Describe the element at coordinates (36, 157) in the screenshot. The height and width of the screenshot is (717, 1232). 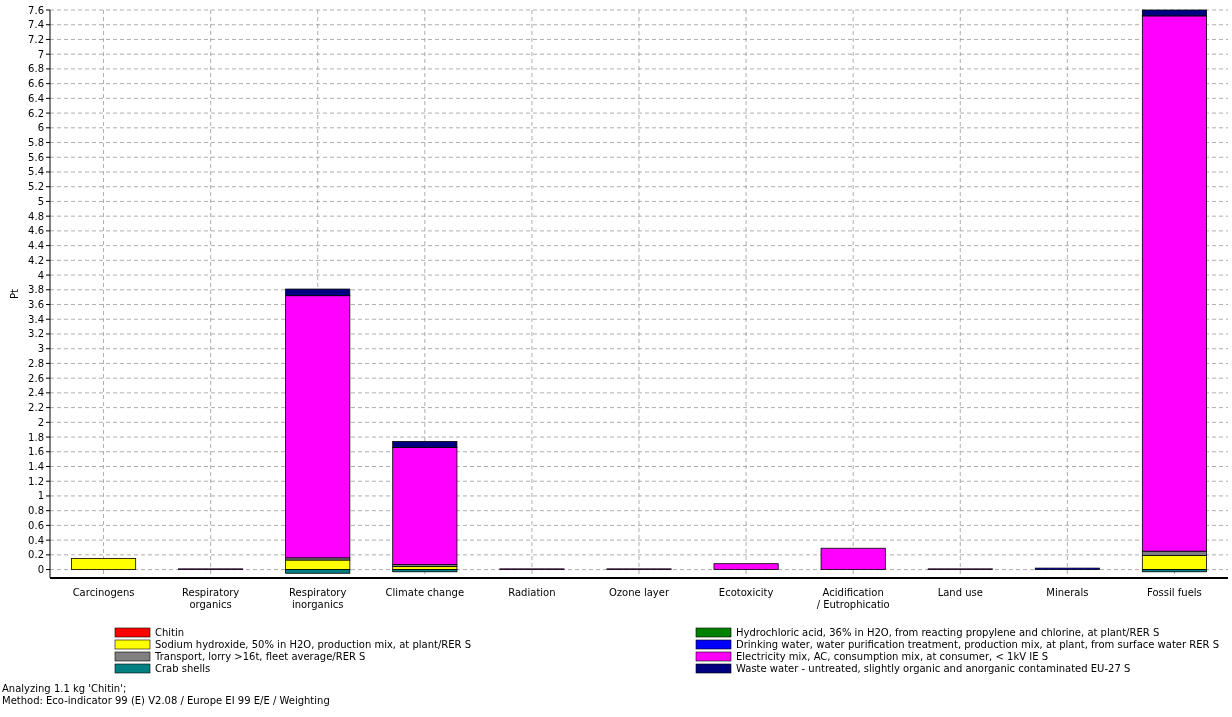
I see `y-tick-label: 5.6` at that location.